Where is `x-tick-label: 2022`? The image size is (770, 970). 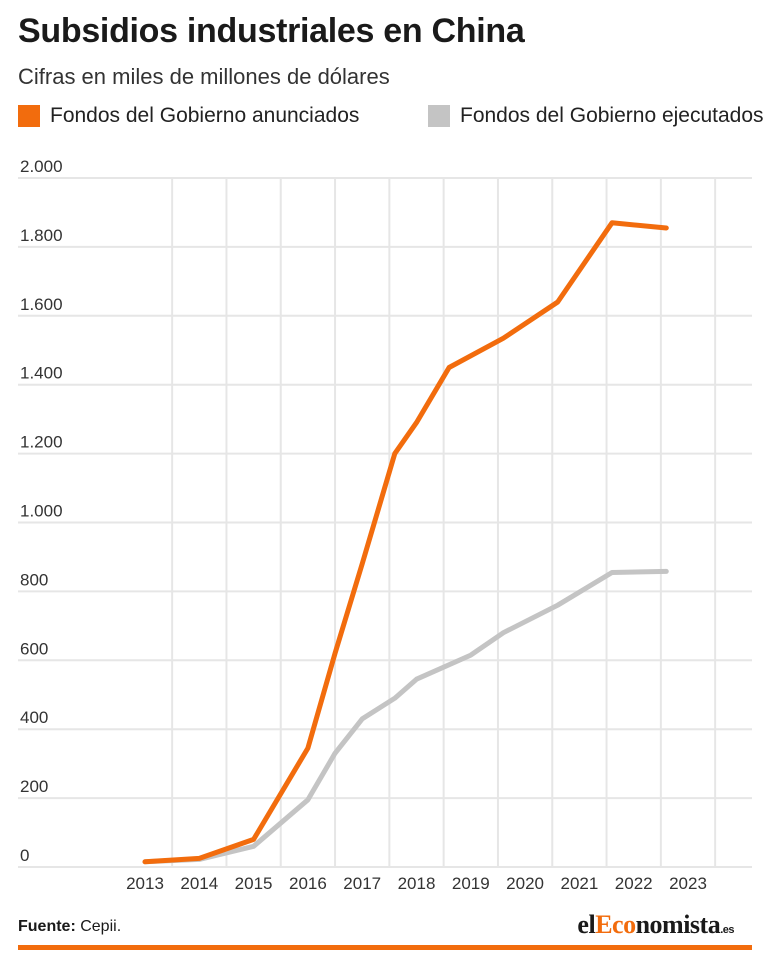
x-tick-label: 2022 is located at coordinates (634, 883).